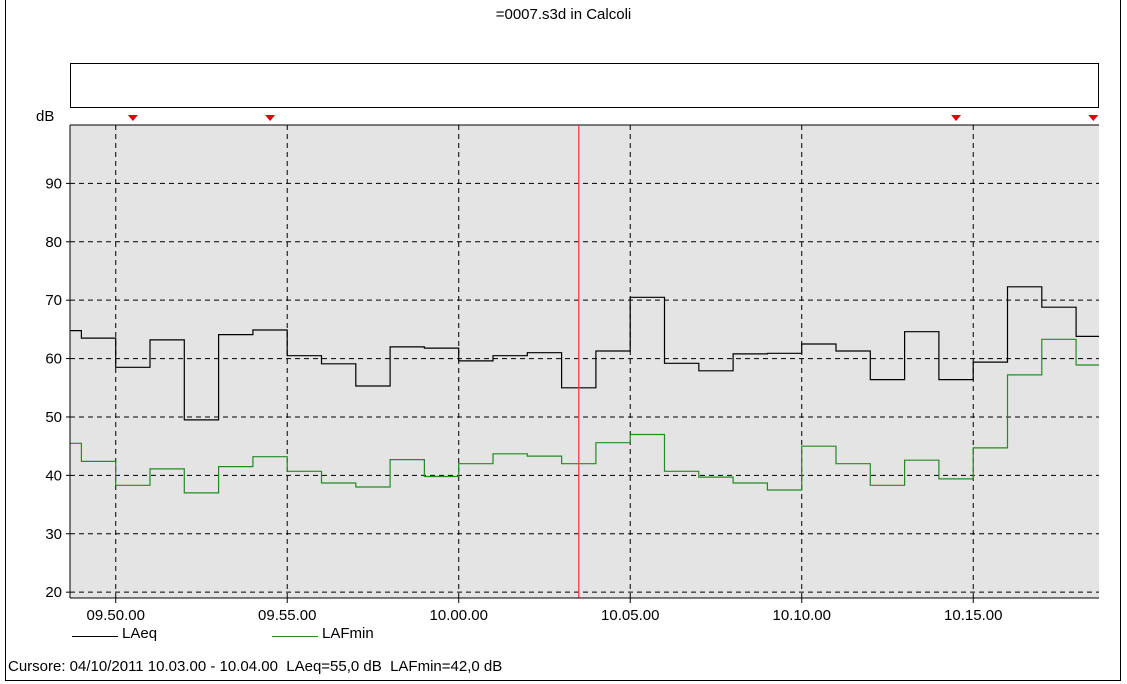 The height and width of the screenshot is (684, 1127). What do you see at coordinates (53, 475) in the screenshot?
I see `y-tick-label: 40` at bounding box center [53, 475].